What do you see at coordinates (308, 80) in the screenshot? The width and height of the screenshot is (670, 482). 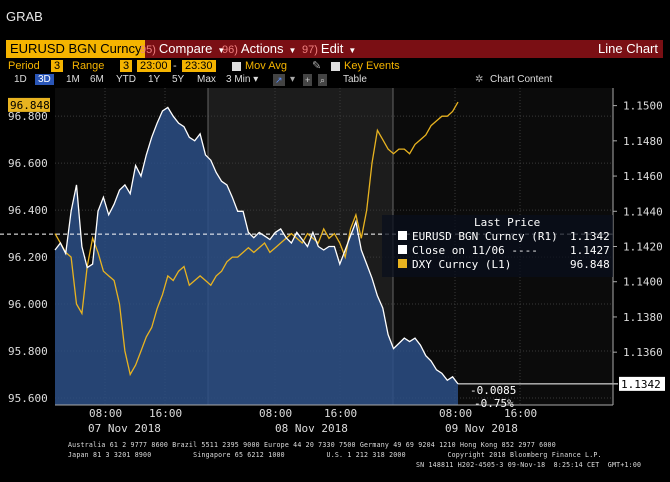 I see `crosshair-icon: +` at bounding box center [308, 80].